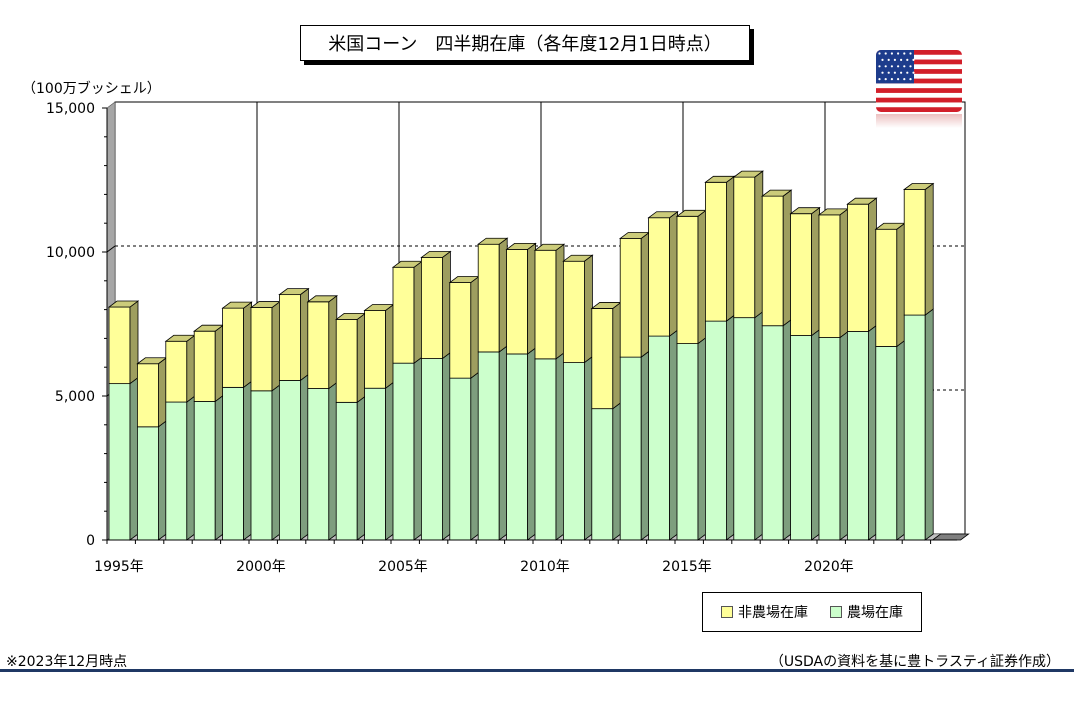 This screenshot has width=1074, height=707. I want to click on footer-rule, so click(537, 670).